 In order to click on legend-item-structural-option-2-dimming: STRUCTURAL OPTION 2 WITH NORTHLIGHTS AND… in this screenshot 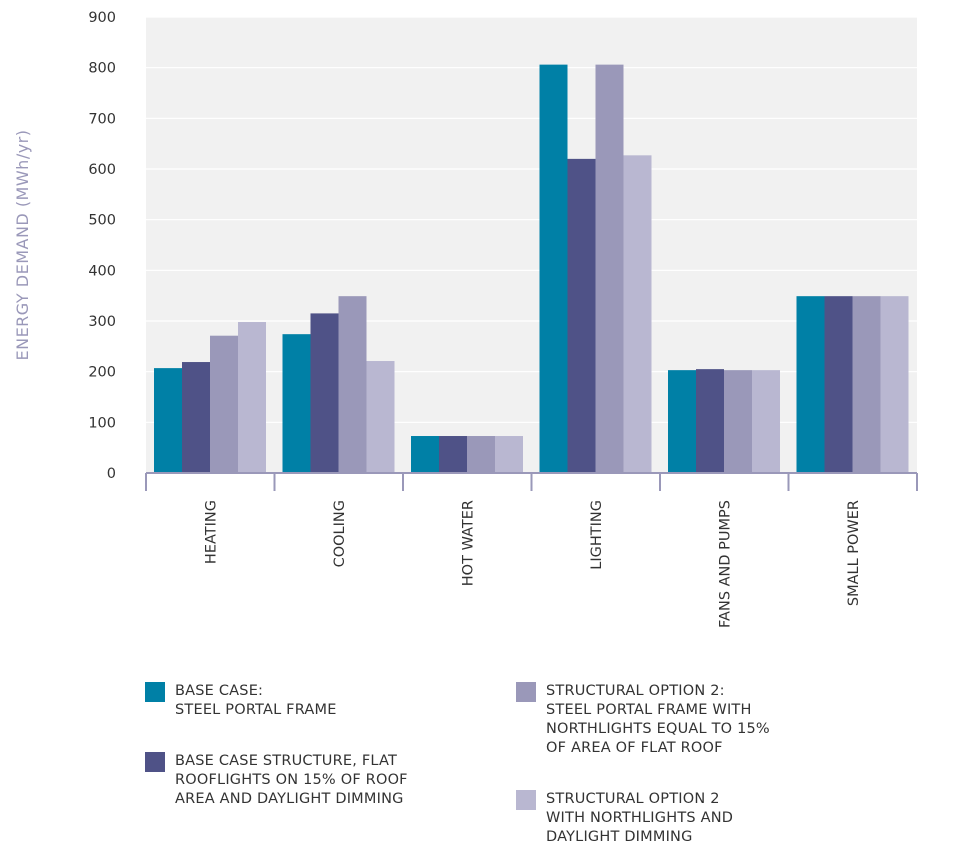, I will do `click(624, 818)`.